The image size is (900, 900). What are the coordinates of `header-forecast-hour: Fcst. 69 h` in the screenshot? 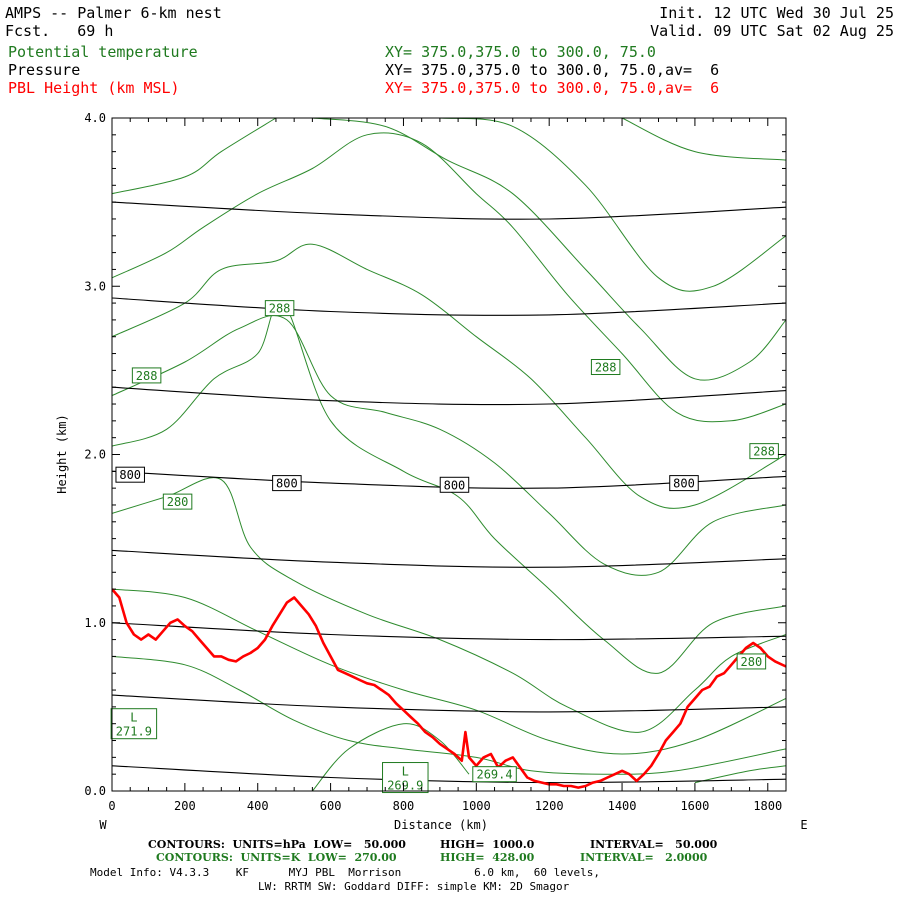 It's located at (59, 31).